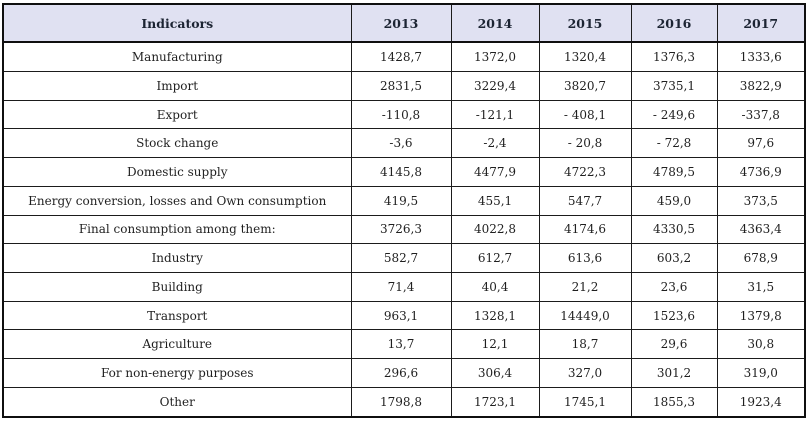  Describe the element at coordinates (674, 344) in the screenshot. I see `value-cell: 29,6` at that location.